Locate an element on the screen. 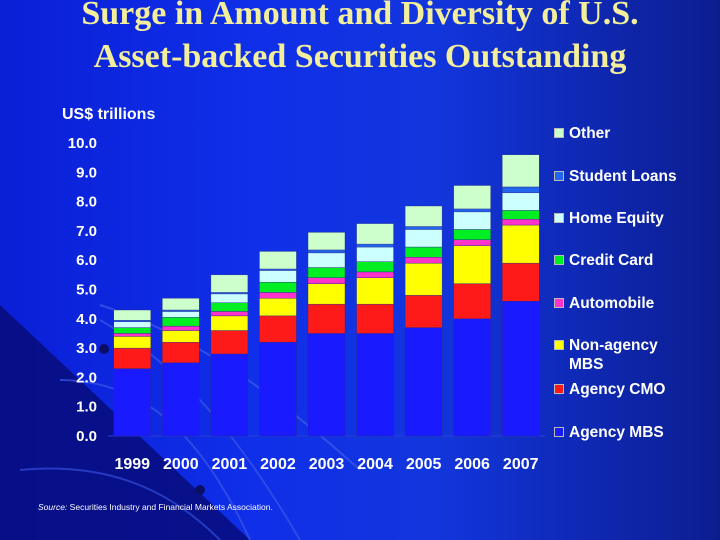 The height and width of the screenshot is (540, 720). bar-segment-automobile-2003 is located at coordinates (326, 280).